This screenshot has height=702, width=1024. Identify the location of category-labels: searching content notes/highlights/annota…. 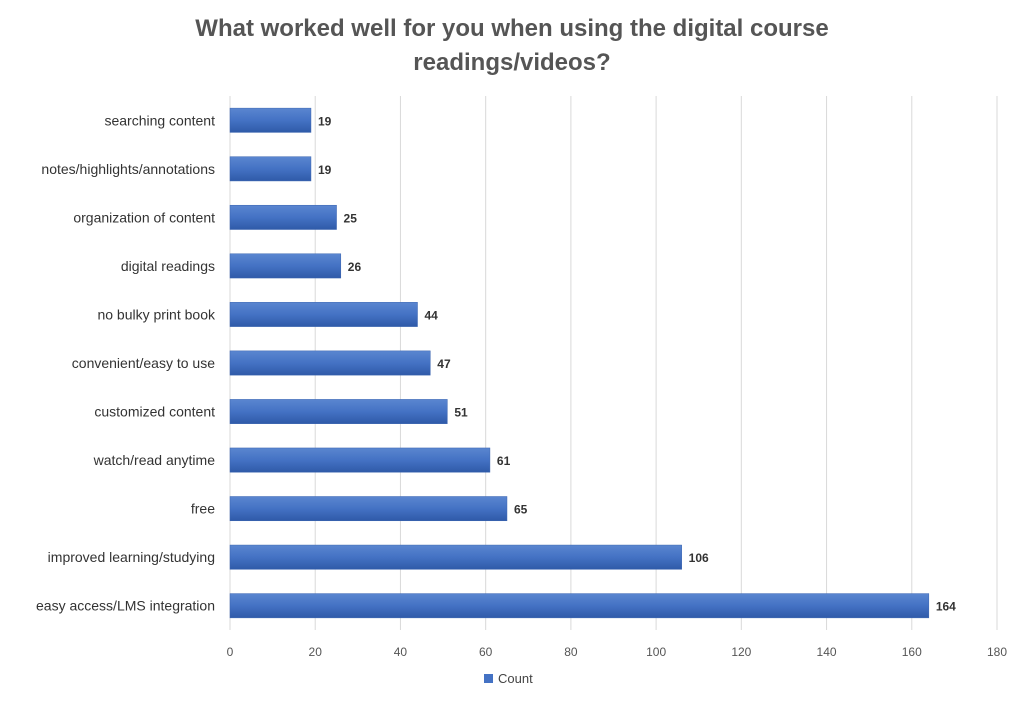
(126, 362).